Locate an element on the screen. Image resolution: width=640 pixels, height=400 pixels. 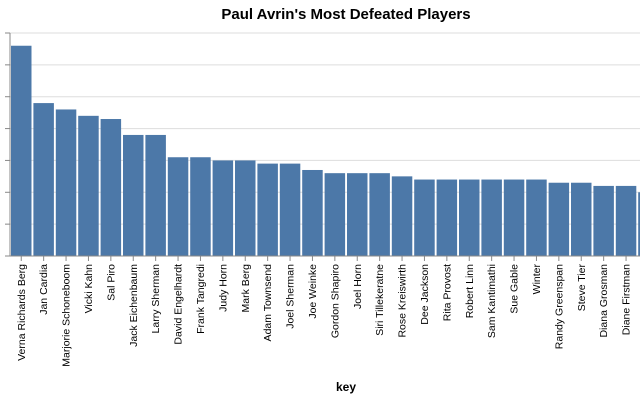
chart-title: Paul Avrin's Most Defeated Players is located at coordinates (345, 14).